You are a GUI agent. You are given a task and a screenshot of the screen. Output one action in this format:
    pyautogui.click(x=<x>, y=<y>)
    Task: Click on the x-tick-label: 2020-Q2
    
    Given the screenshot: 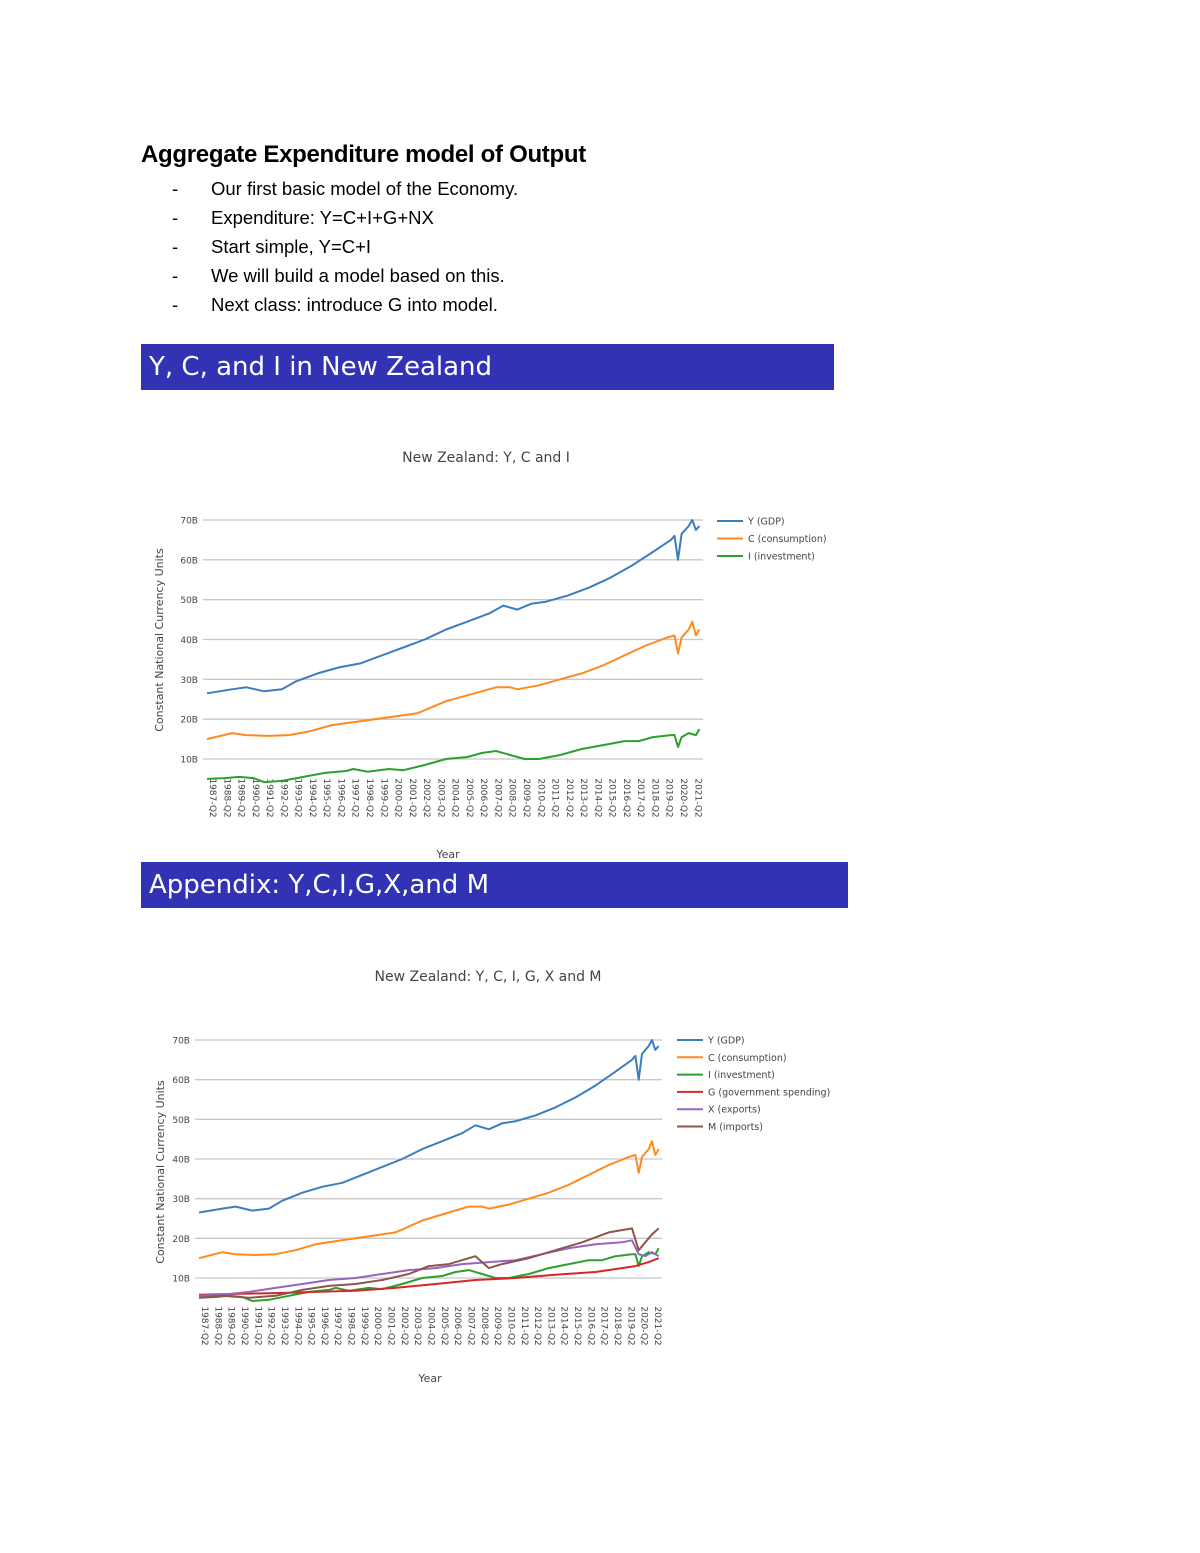 What is the action you would take?
    pyautogui.click(x=644, y=1325)
    